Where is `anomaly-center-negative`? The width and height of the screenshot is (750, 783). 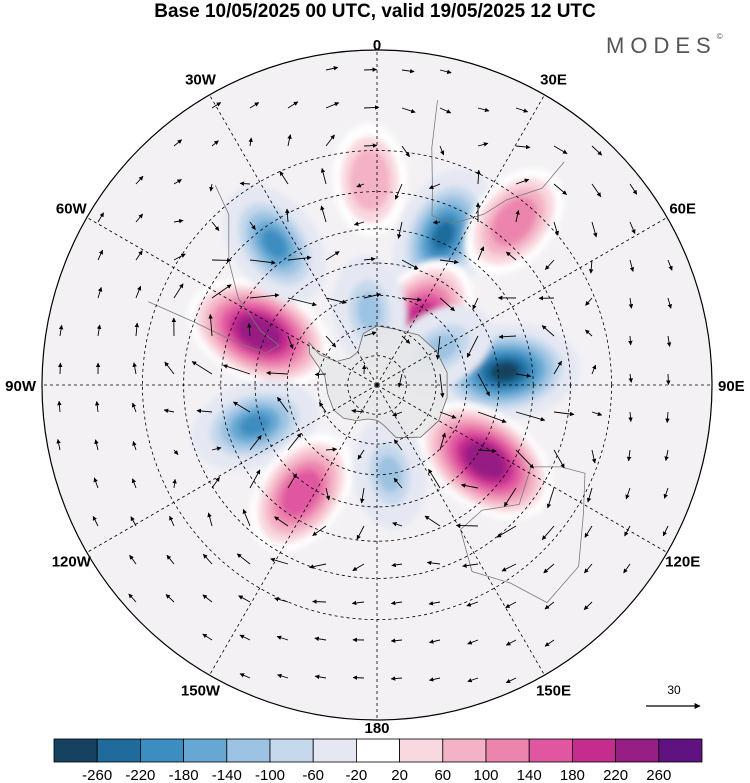 anomaly-center-negative is located at coordinates (254, 425).